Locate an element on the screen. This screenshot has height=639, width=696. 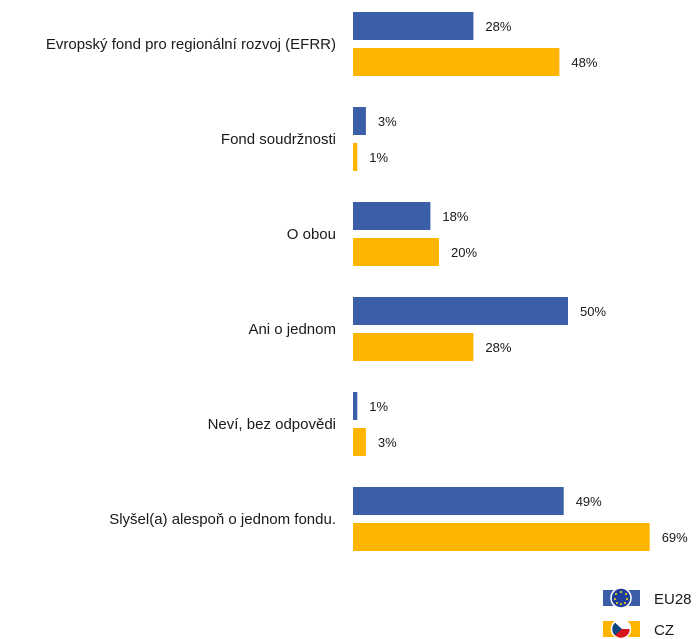
value-label: 50% is located at coordinates (593, 311).